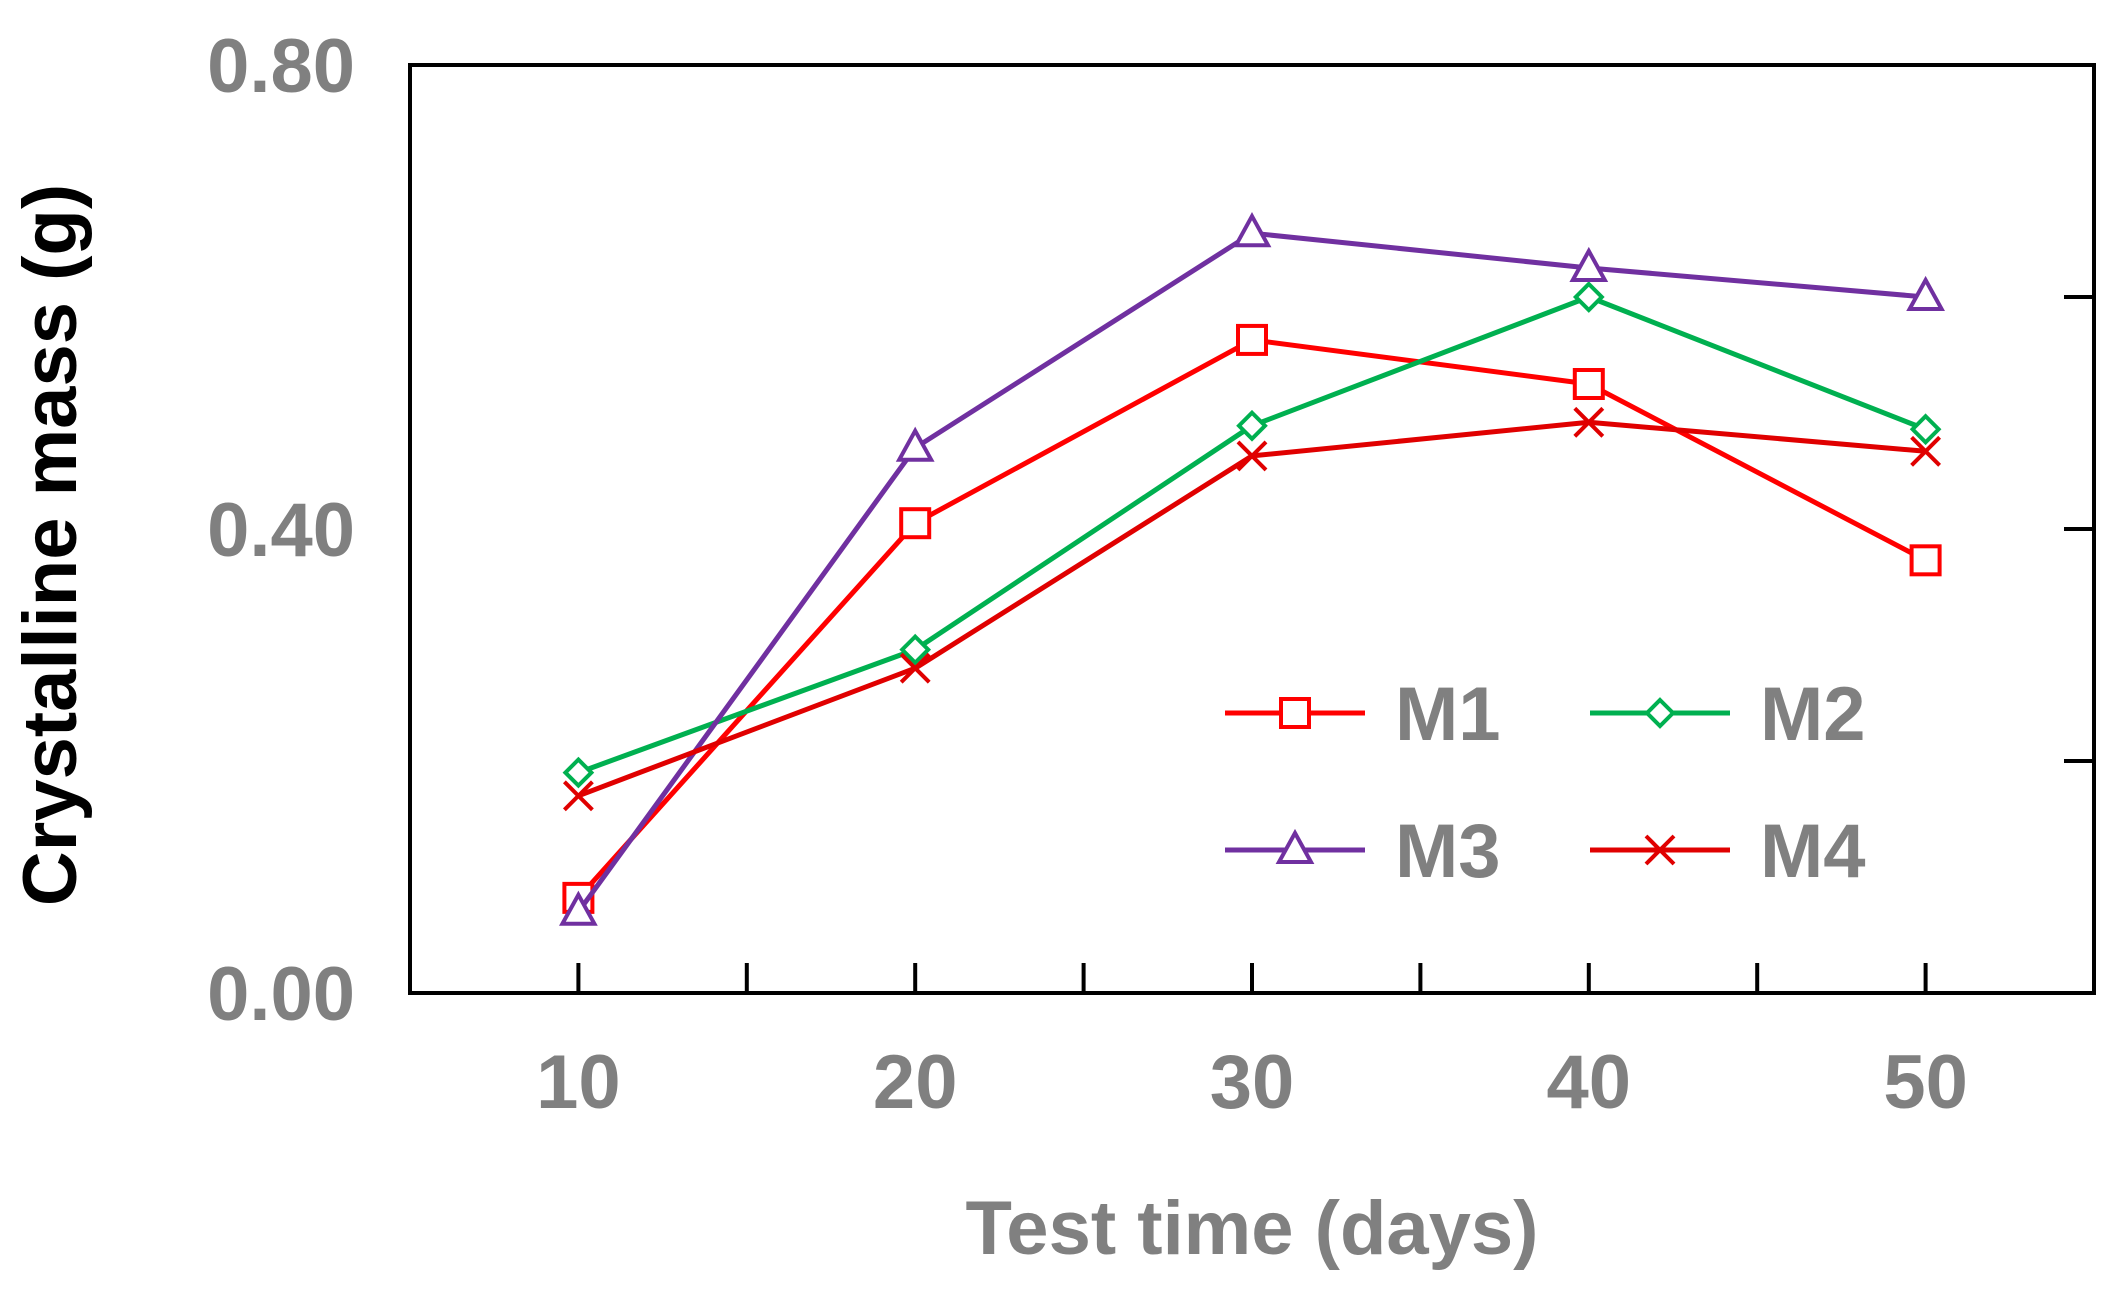 The image size is (2121, 1296). I want to click on legend: M1 M2 M3 M4, so click(1545, 783).